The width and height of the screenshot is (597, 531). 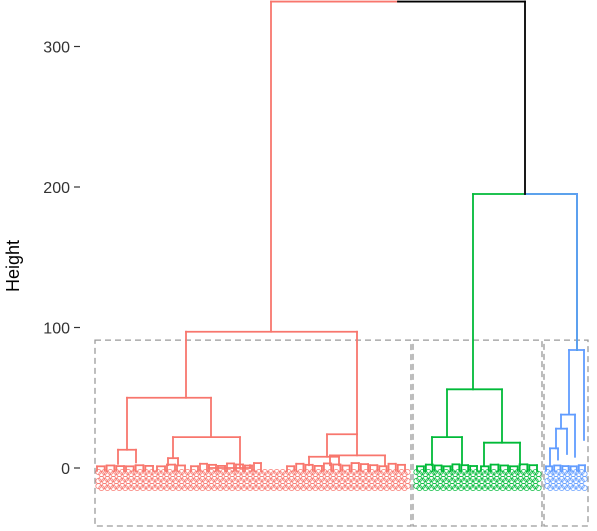 What do you see at coordinates (61, 259) in the screenshot?
I see `y-axis: 0 100 200 300` at bounding box center [61, 259].